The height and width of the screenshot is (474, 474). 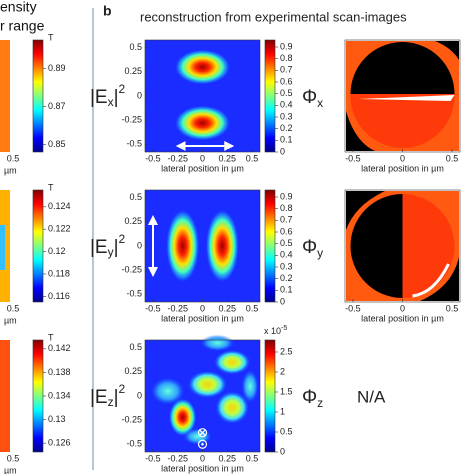 I want to click on colorbar-tick-label: 1, so click(x=282, y=411).